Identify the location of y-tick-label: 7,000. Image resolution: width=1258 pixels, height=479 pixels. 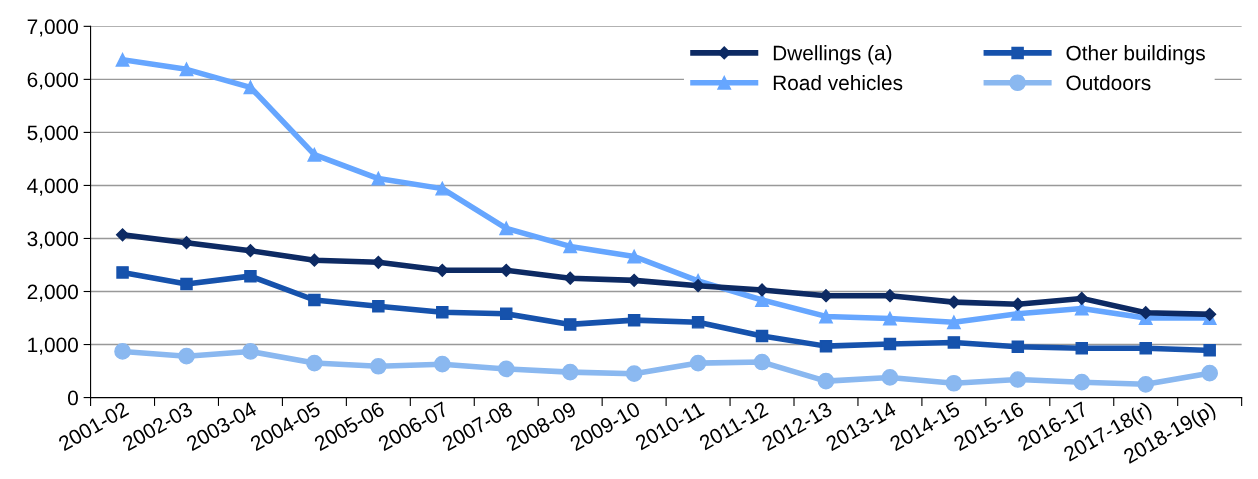
(52, 28).